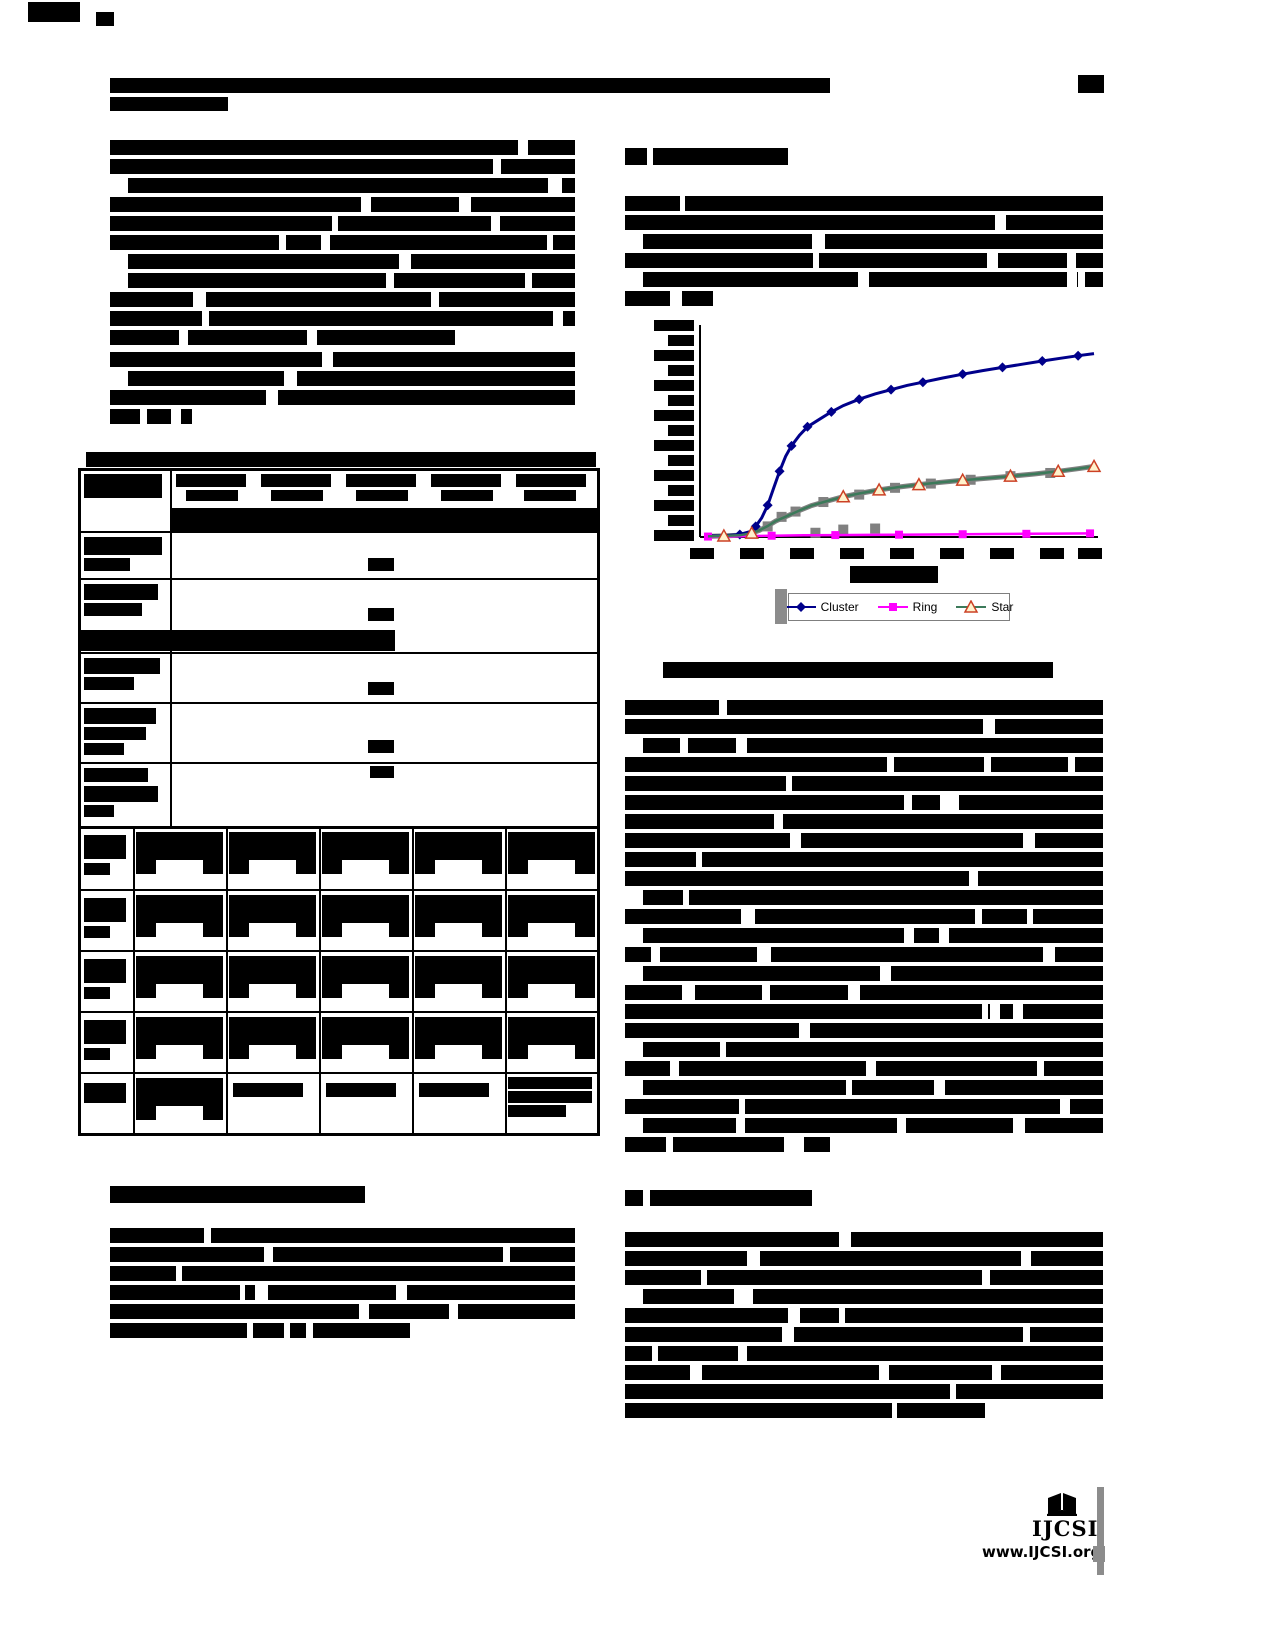 The height and width of the screenshot is (1650, 1275). What do you see at coordinates (894, 574) in the screenshot?
I see `redacted-x-axis-title` at bounding box center [894, 574].